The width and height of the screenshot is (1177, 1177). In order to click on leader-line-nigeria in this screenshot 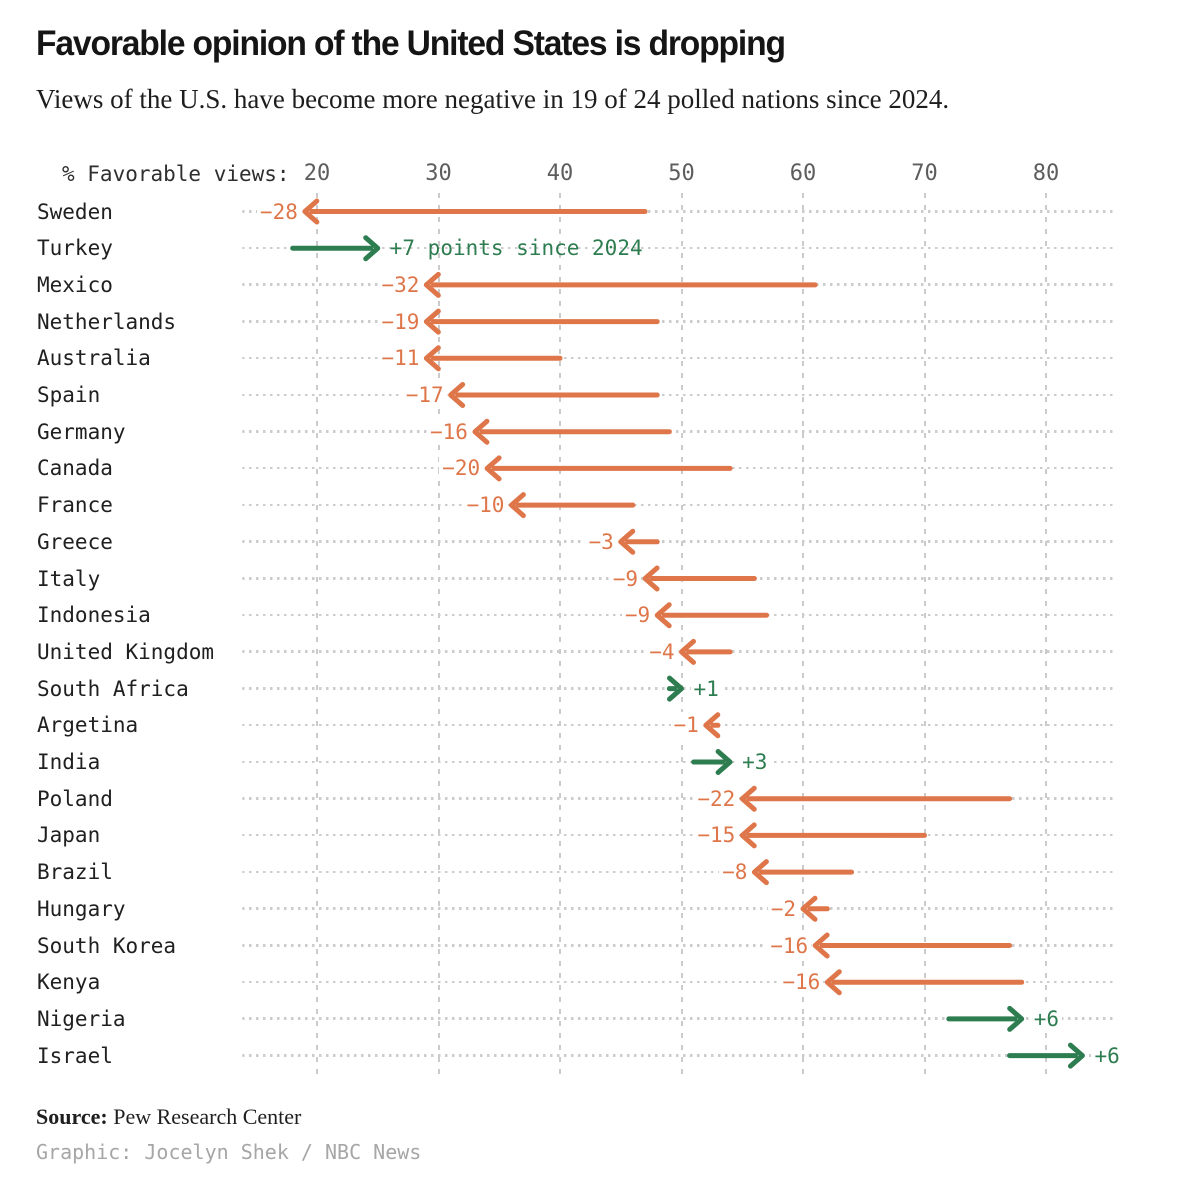, I will do `click(679, 1018)`.